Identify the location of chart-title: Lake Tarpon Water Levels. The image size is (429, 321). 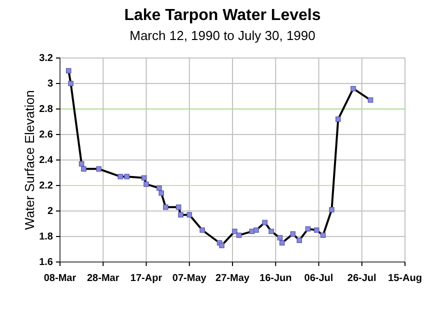
(222, 15).